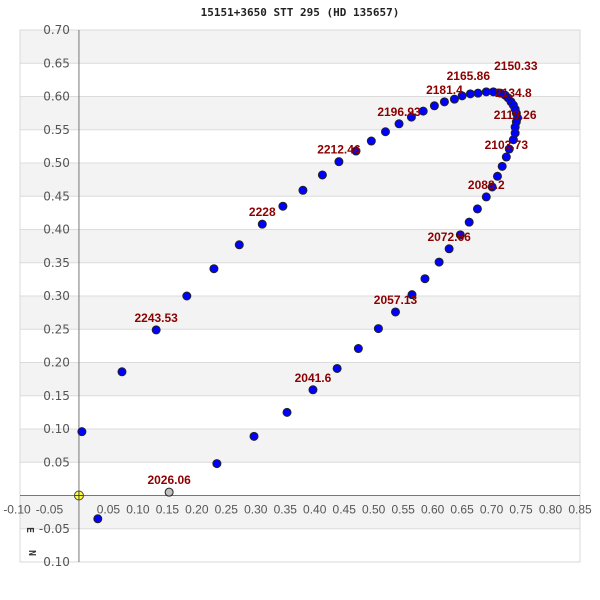 The width and height of the screenshot is (600, 600). Describe the element at coordinates (486, 185) in the screenshot. I see `epoch-label: 2088.2` at that location.